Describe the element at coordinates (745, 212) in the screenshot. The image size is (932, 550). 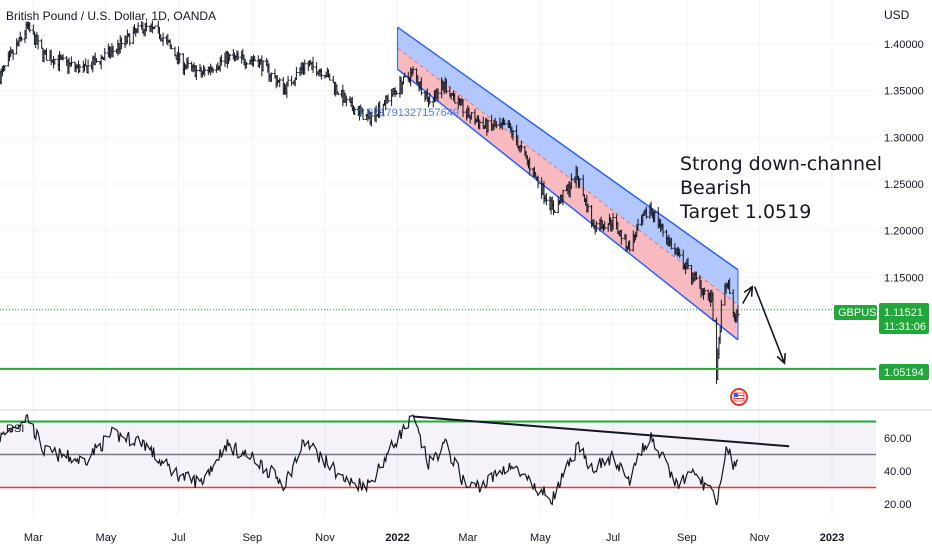
I see `note-line-3: Target 1.0519` at that location.